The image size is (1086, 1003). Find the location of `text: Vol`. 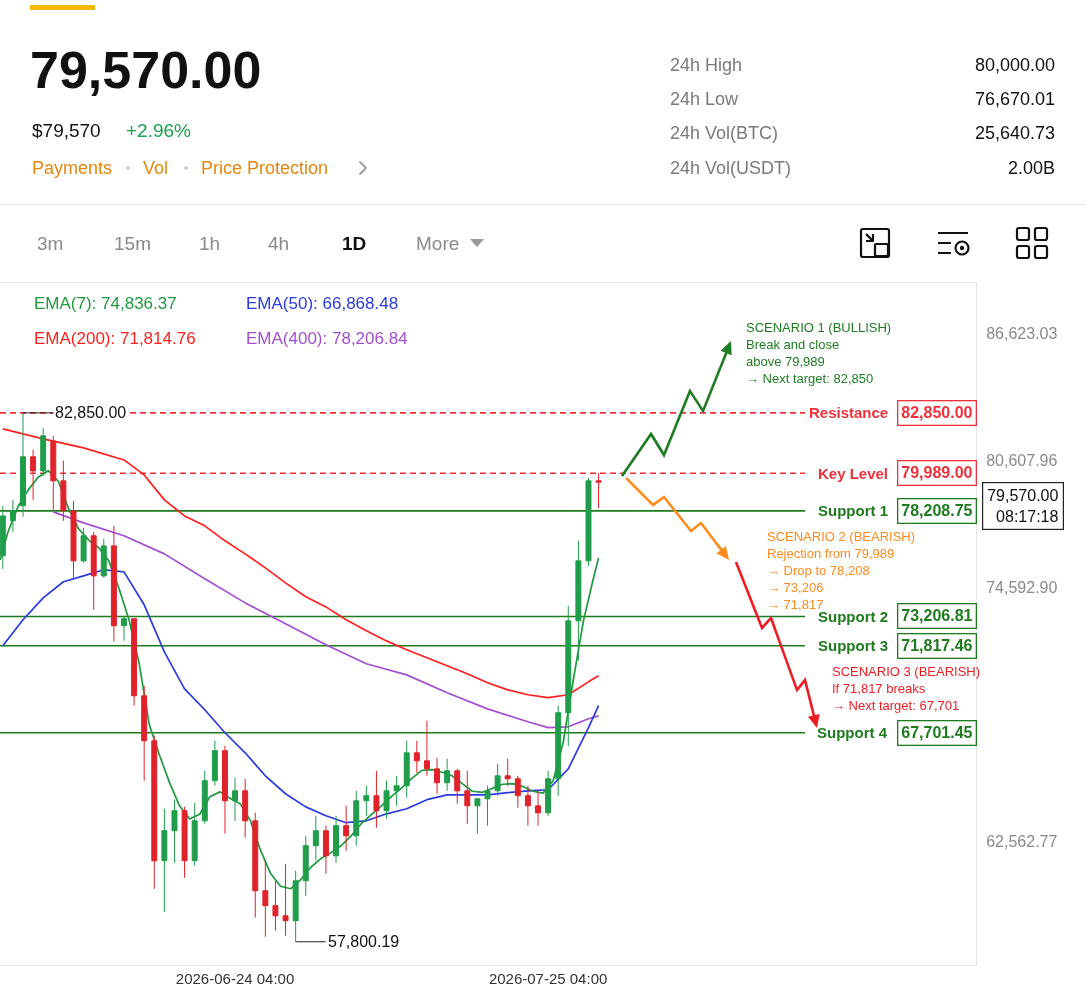

text: Vol is located at coordinates (156, 168).